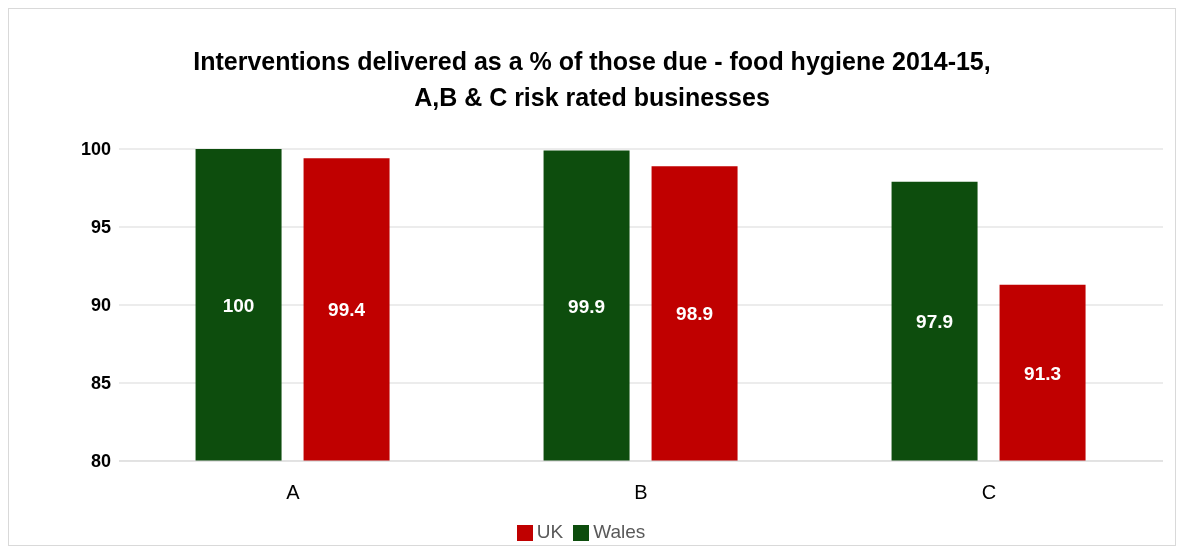  What do you see at coordinates (550, 531) in the screenshot?
I see `legend-label: UK` at bounding box center [550, 531].